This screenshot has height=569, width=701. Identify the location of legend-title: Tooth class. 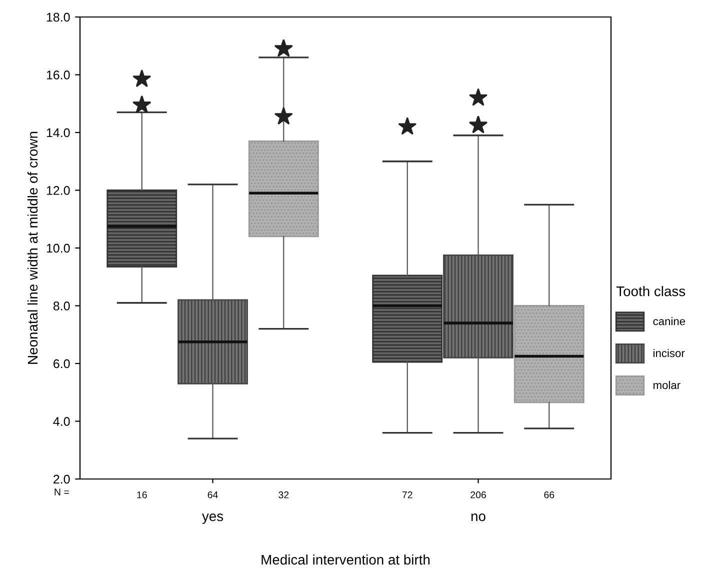
(651, 291).